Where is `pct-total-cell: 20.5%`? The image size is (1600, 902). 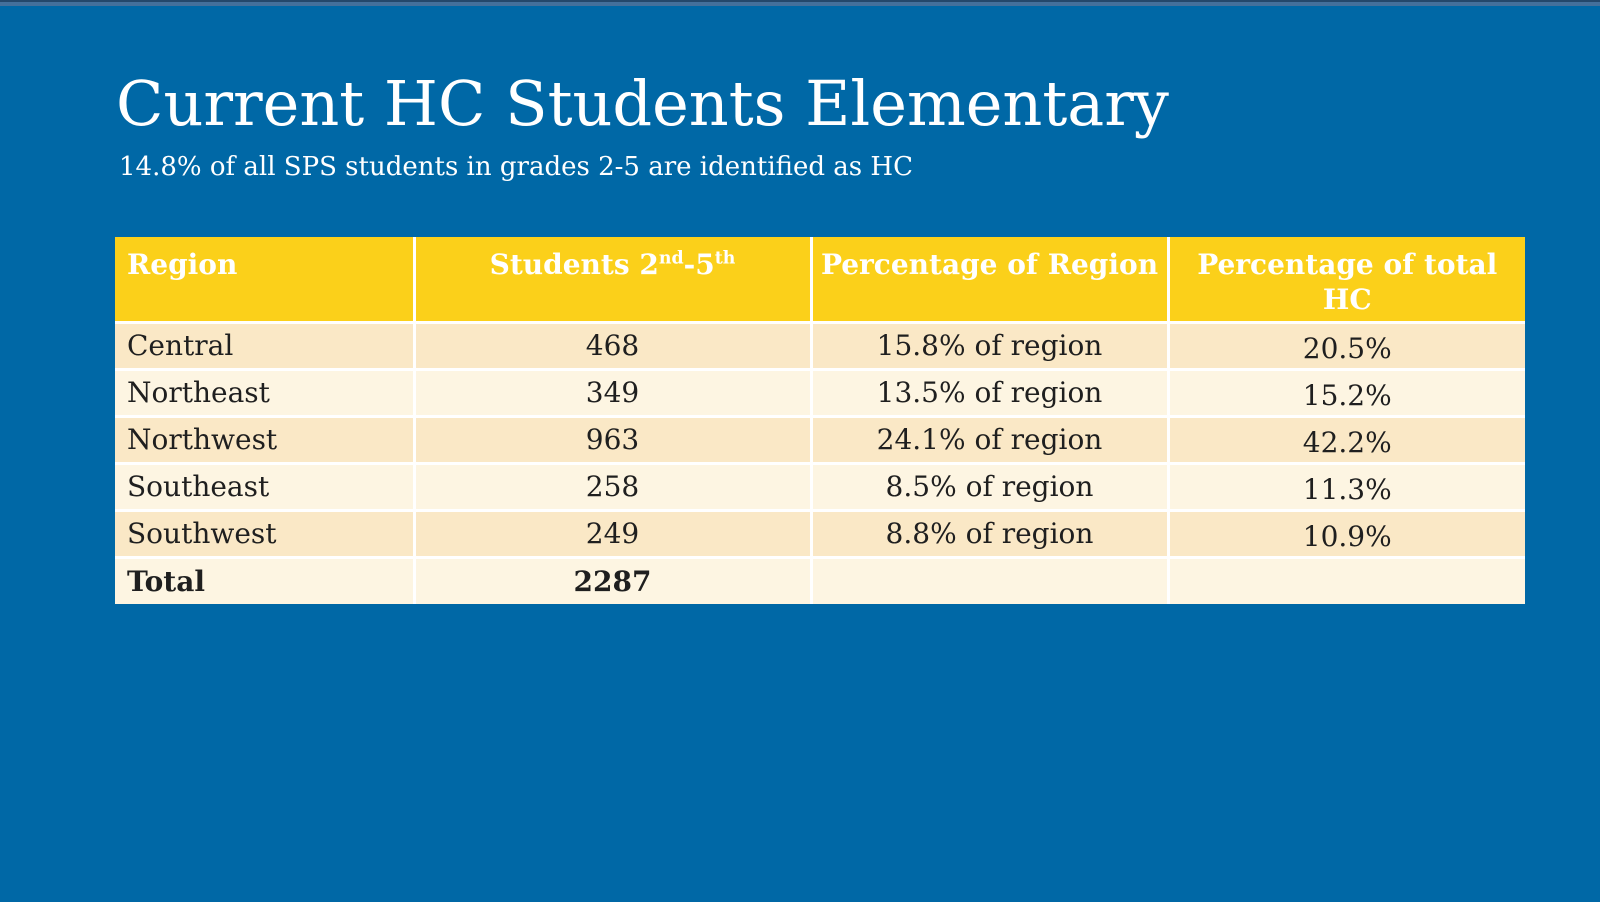 pct-total-cell: 20.5% is located at coordinates (1345, 345).